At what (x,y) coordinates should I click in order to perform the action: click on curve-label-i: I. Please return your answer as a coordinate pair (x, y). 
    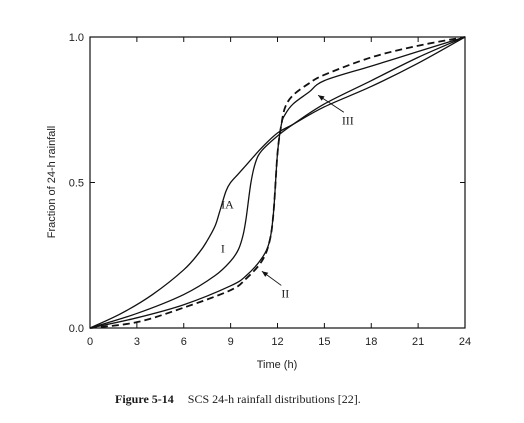
    Looking at the image, I should click on (223, 248).